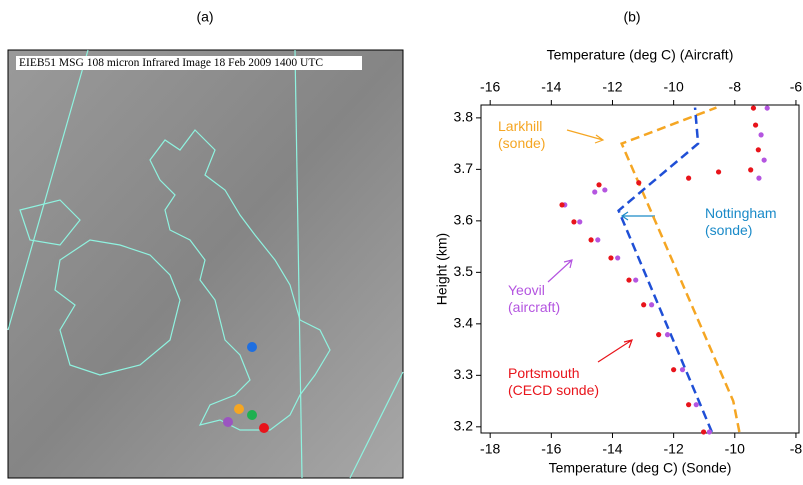  Describe the element at coordinates (464, 426) in the screenshot. I see `y-tick-label: 3.2` at that location.